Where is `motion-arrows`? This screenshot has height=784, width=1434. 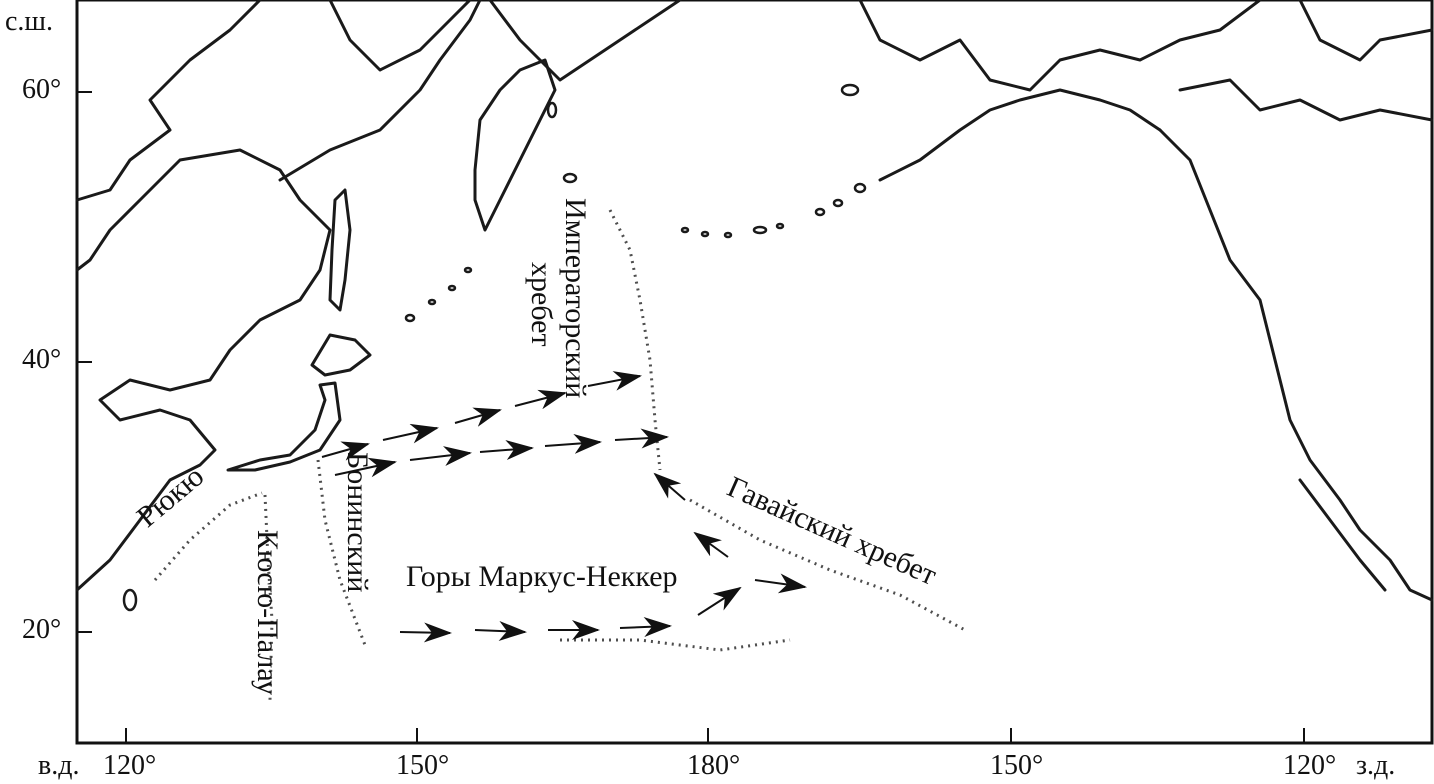 motion-arrows is located at coordinates (564, 507).